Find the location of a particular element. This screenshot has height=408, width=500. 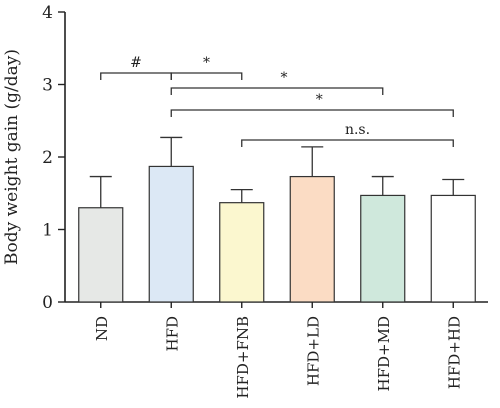

significance-label: # is located at coordinates (136, 63).